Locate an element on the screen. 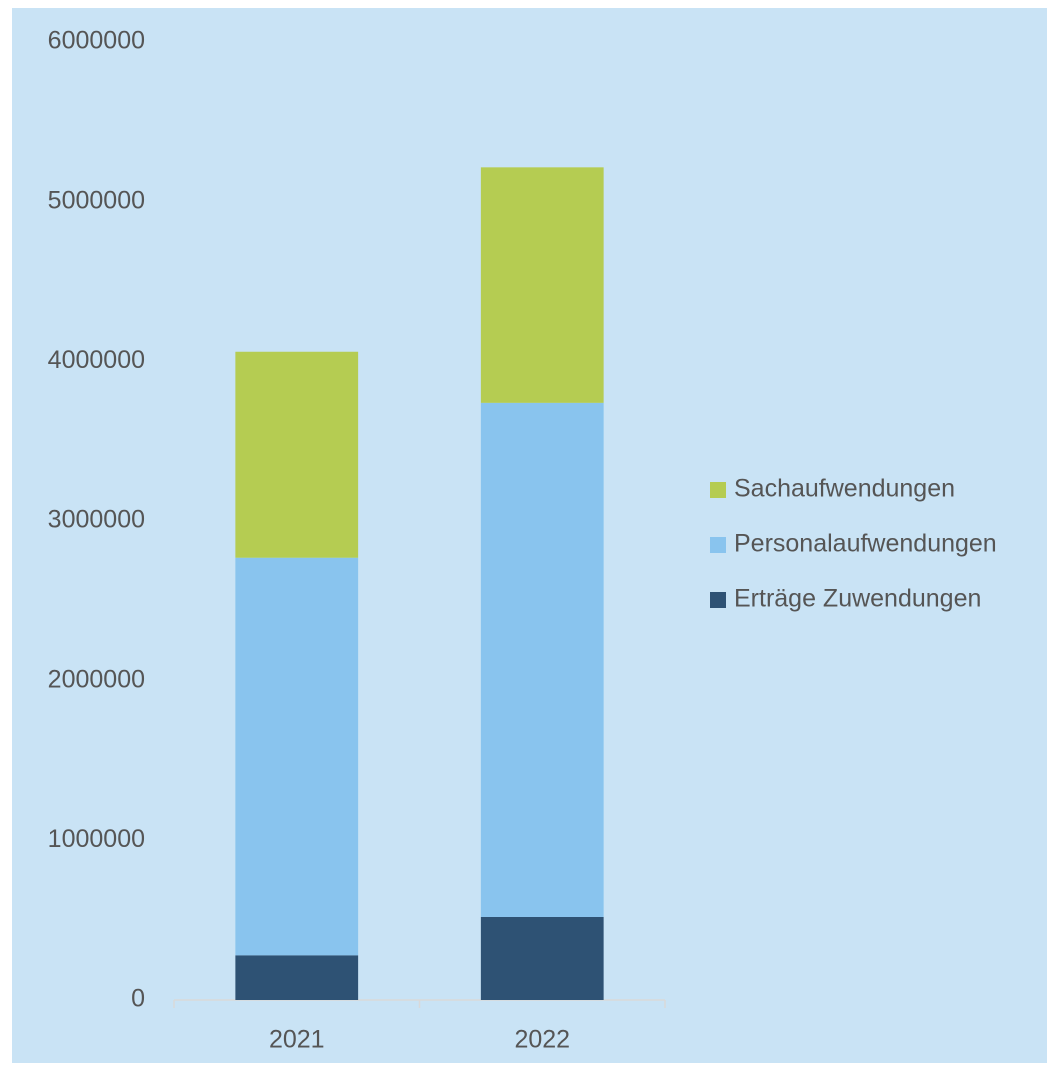  legend-label: Personalaufwendungen is located at coordinates (865, 544).